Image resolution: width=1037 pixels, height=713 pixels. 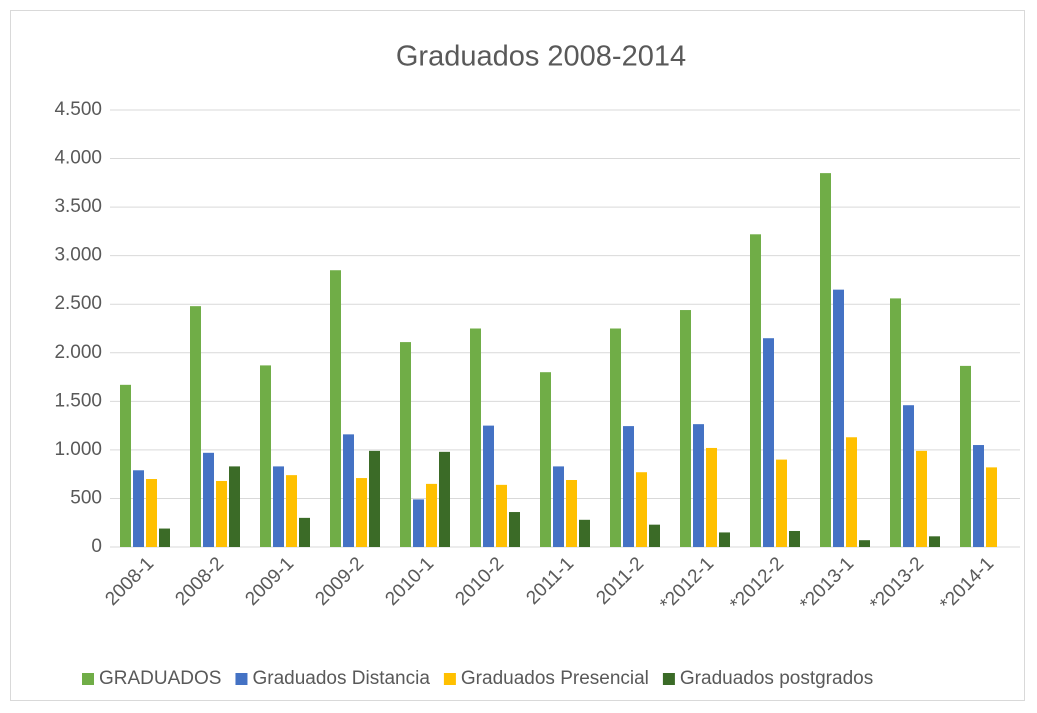 I want to click on legend-label: Graduados Distancia, so click(x=341, y=678).